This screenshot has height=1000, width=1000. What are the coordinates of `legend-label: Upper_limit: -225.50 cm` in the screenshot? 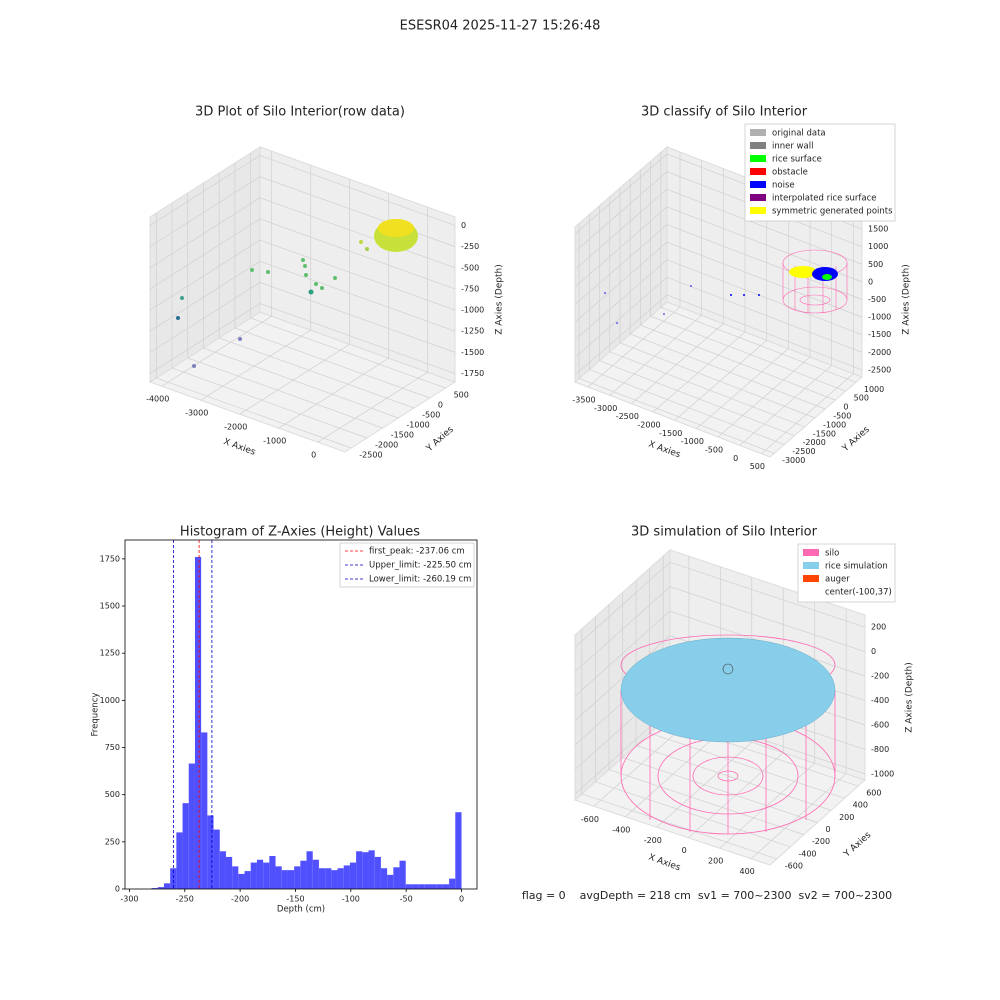 It's located at (420, 566).